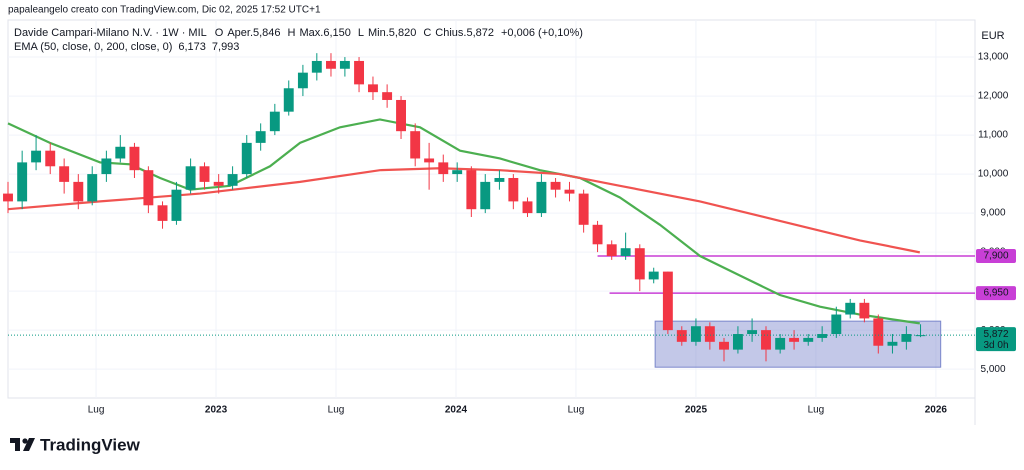 The height and width of the screenshot is (470, 1024). What do you see at coordinates (219, 33) in the screenshot?
I see `ohlc-label: O` at bounding box center [219, 33].